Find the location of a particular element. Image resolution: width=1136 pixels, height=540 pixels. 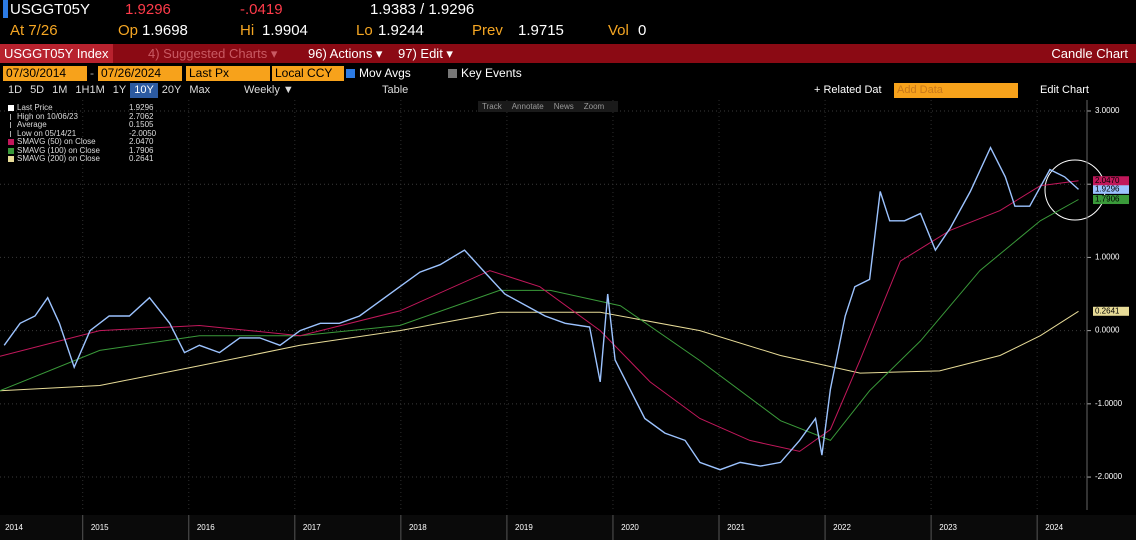

value-tag-label: 1.7906 is located at coordinates (1107, 199).